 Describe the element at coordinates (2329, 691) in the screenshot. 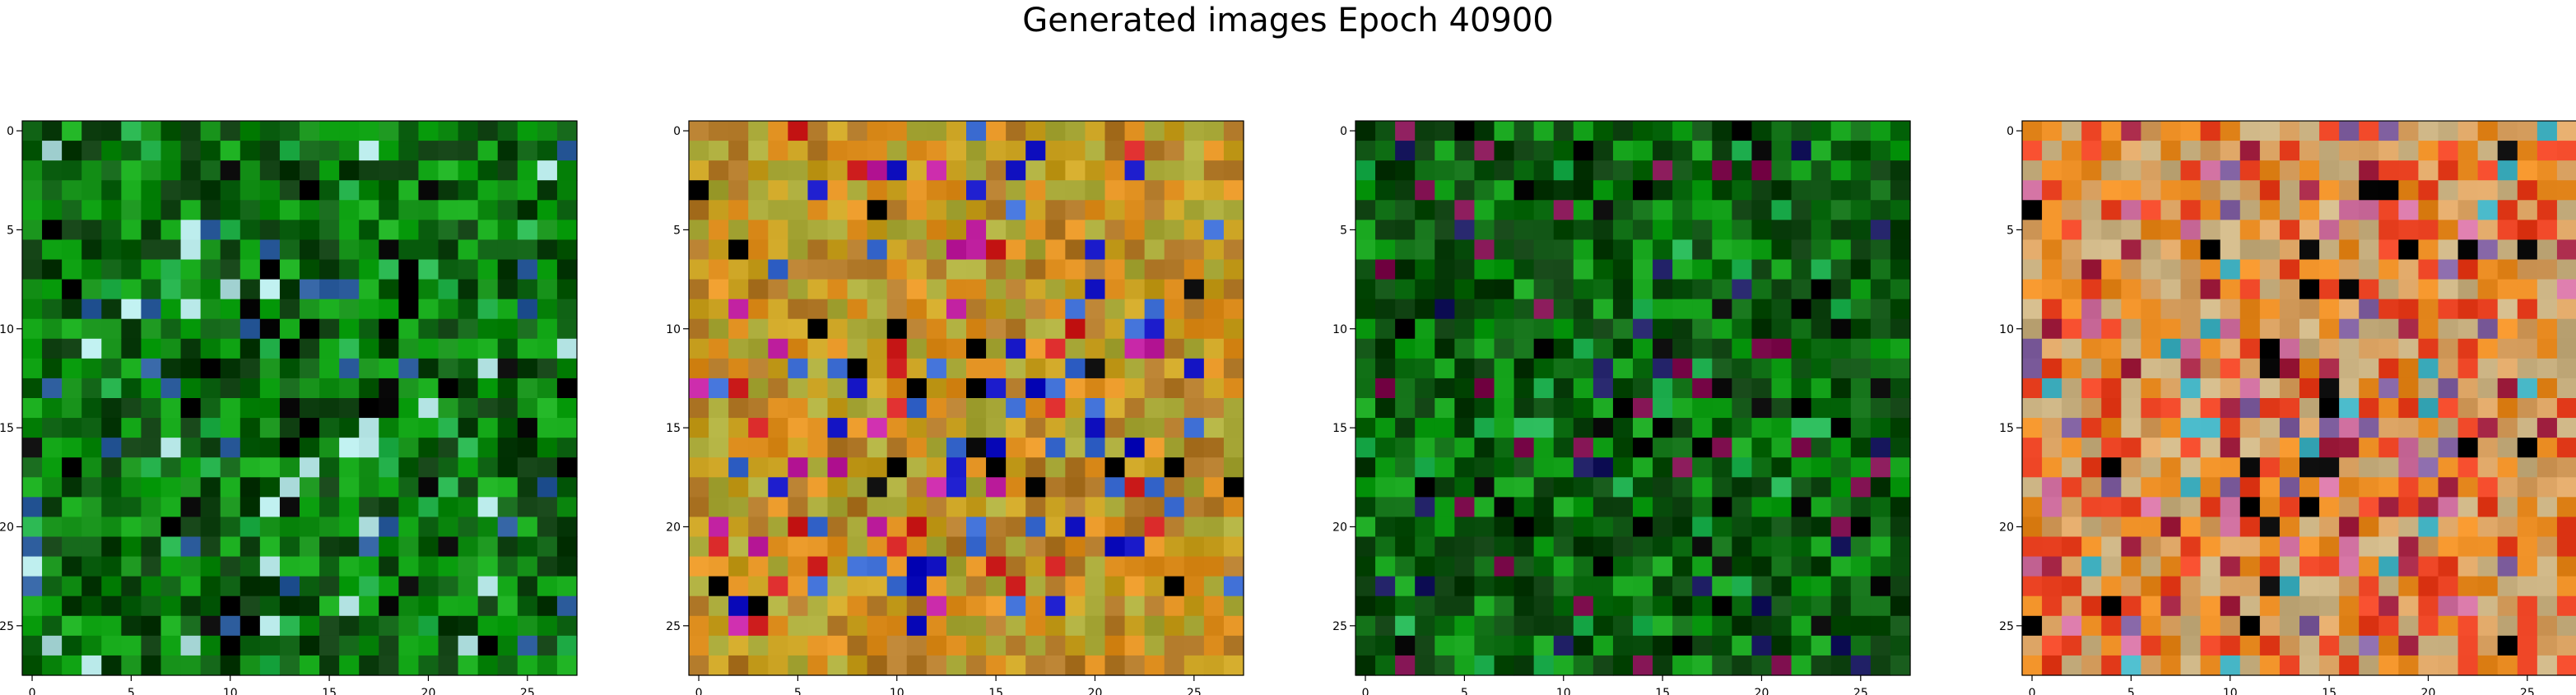

I see `x-tick-label: 15` at that location.